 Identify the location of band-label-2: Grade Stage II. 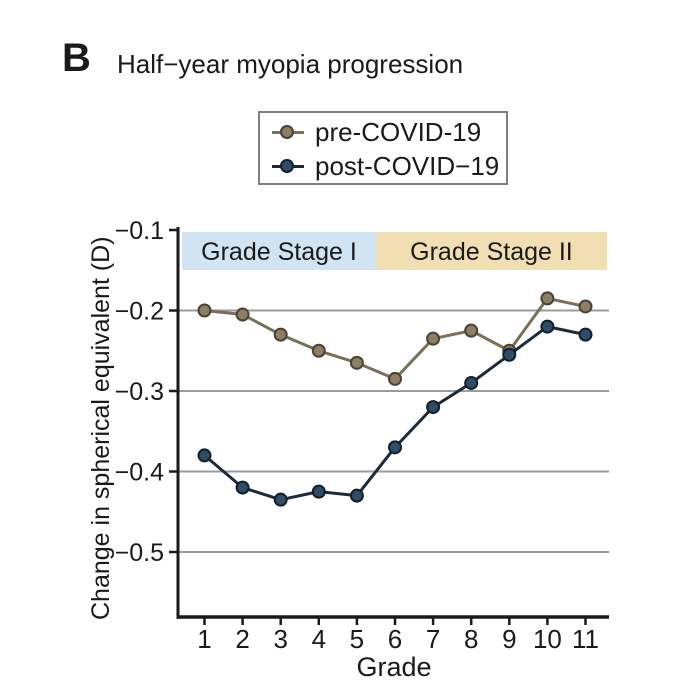
(491, 252).